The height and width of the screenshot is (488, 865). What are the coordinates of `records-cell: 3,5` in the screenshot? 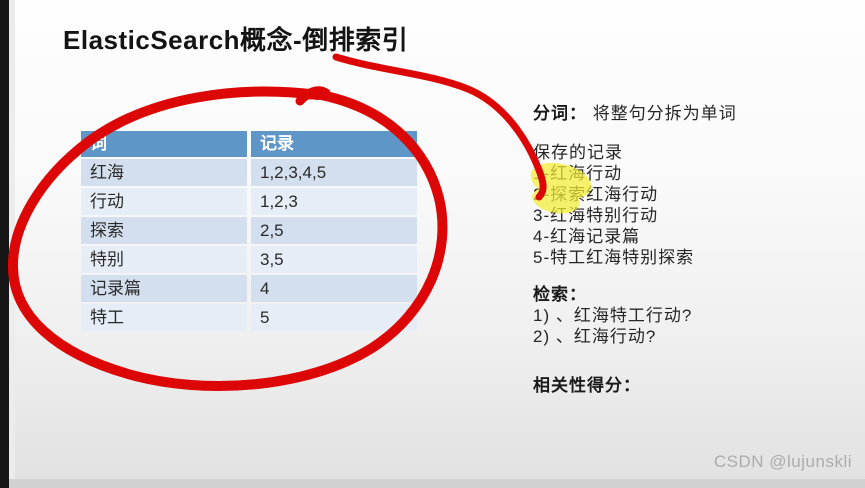 It's located at (334, 259).